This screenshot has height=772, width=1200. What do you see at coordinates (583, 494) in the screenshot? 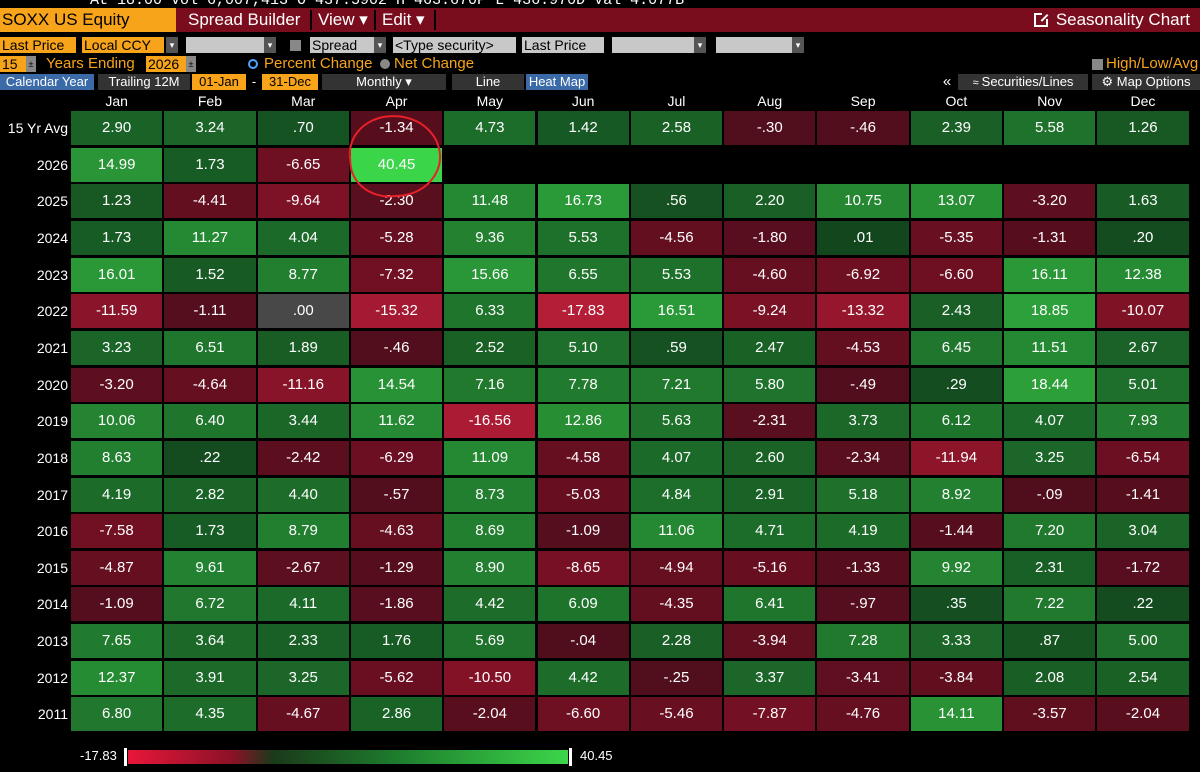
I see `heat-map-cell: -5.03` at bounding box center [583, 494].